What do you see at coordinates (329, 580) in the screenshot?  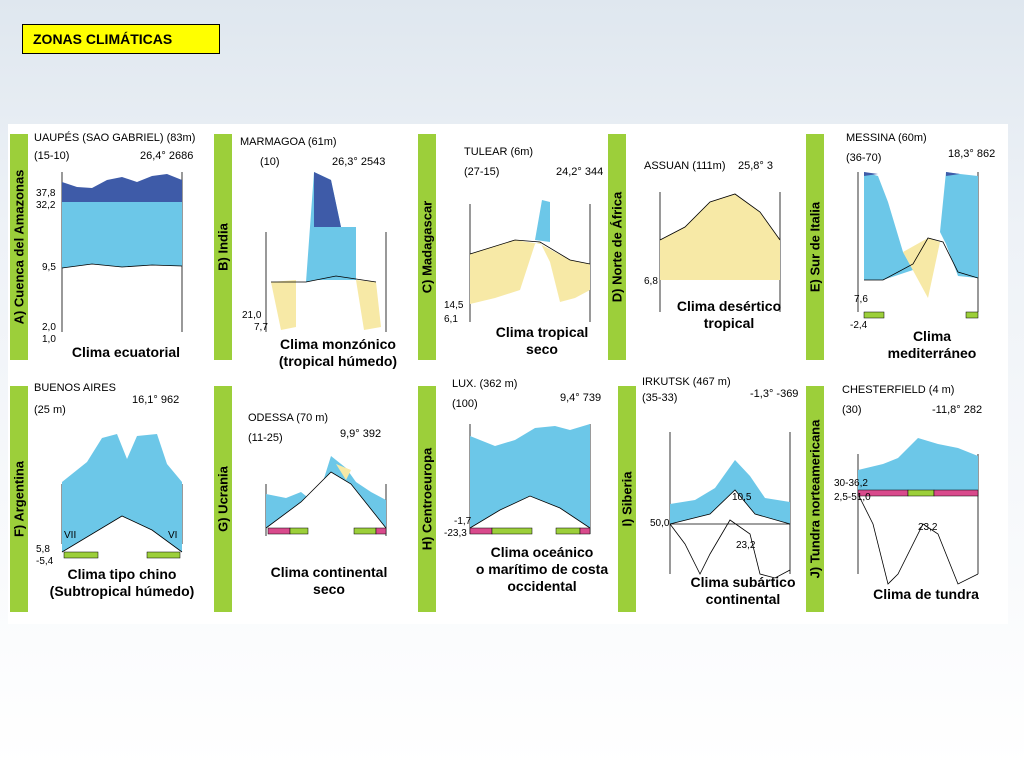 I see `panel-caption: Clima continental seco` at bounding box center [329, 580].